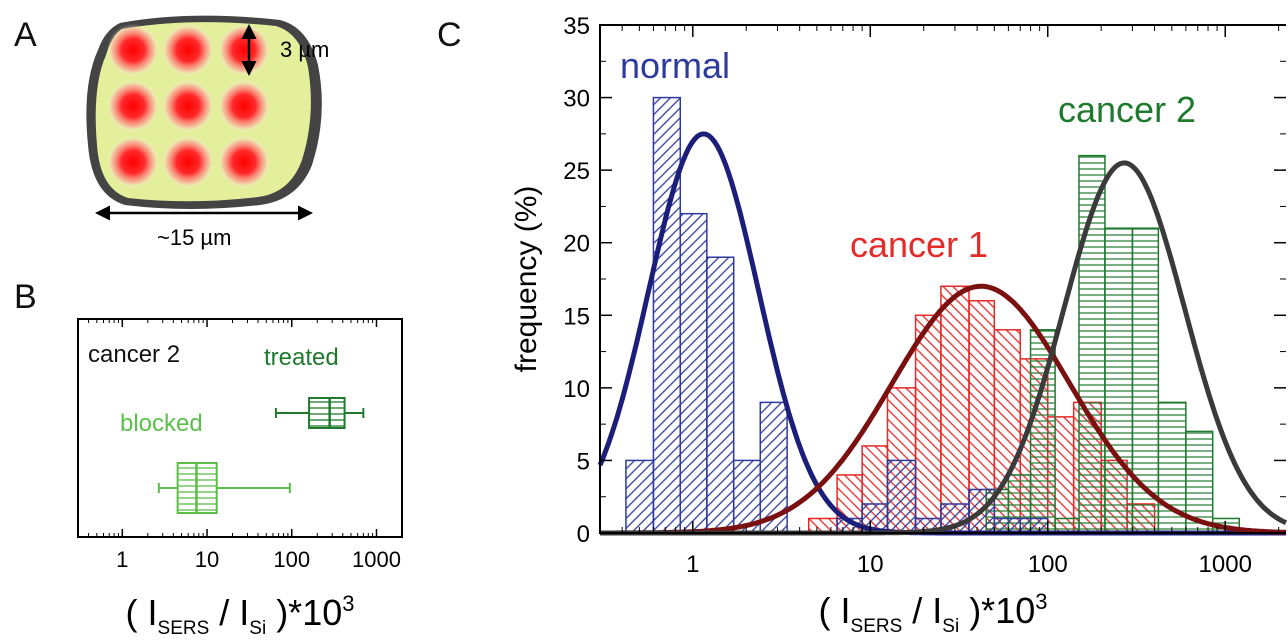 The height and width of the screenshot is (641, 1288). I want to click on box-plot-tick-labels: 1 10 100 1000, so click(258, 559).